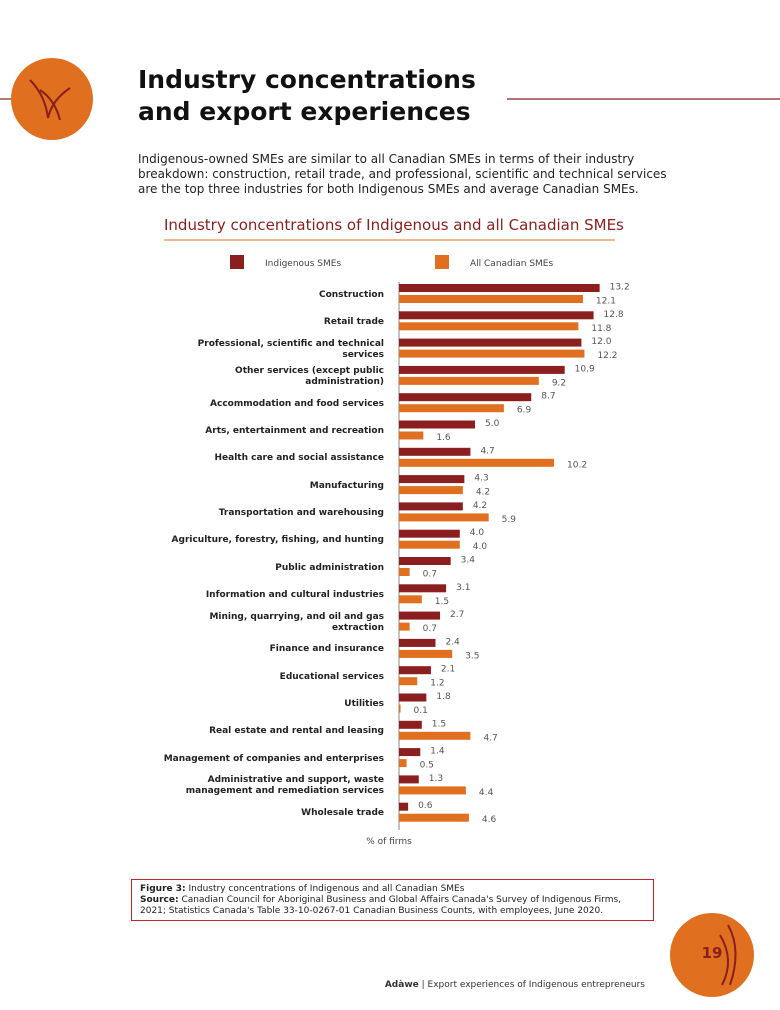 The height and width of the screenshot is (1010, 780). What do you see at coordinates (492, 424) in the screenshot?
I see `value-label: 5.0` at bounding box center [492, 424].